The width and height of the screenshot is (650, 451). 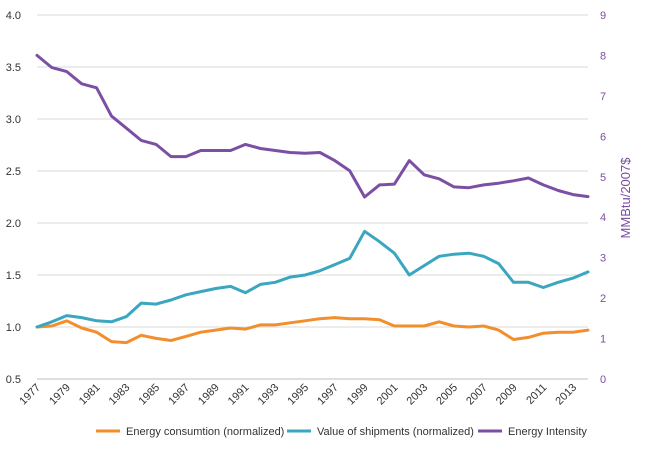 I want to click on x-tick: 2009, so click(x=507, y=395).